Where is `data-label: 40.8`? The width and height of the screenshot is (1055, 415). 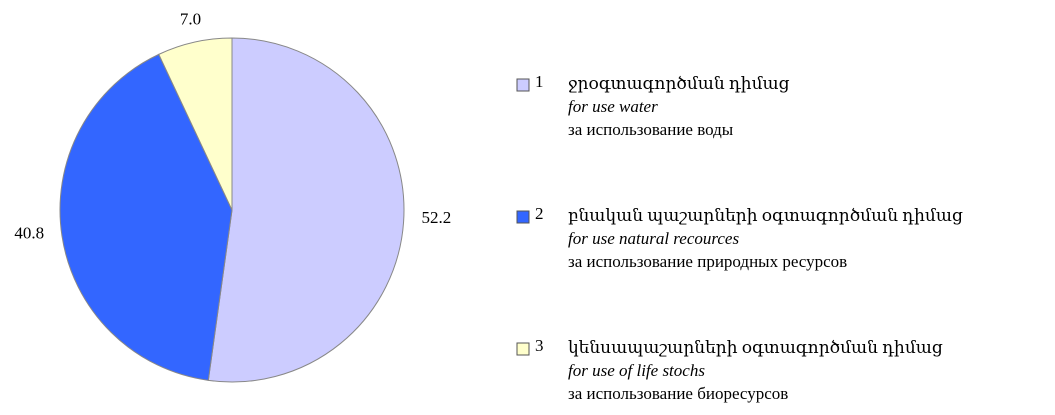
data-label: 40.8 is located at coordinates (29, 232).